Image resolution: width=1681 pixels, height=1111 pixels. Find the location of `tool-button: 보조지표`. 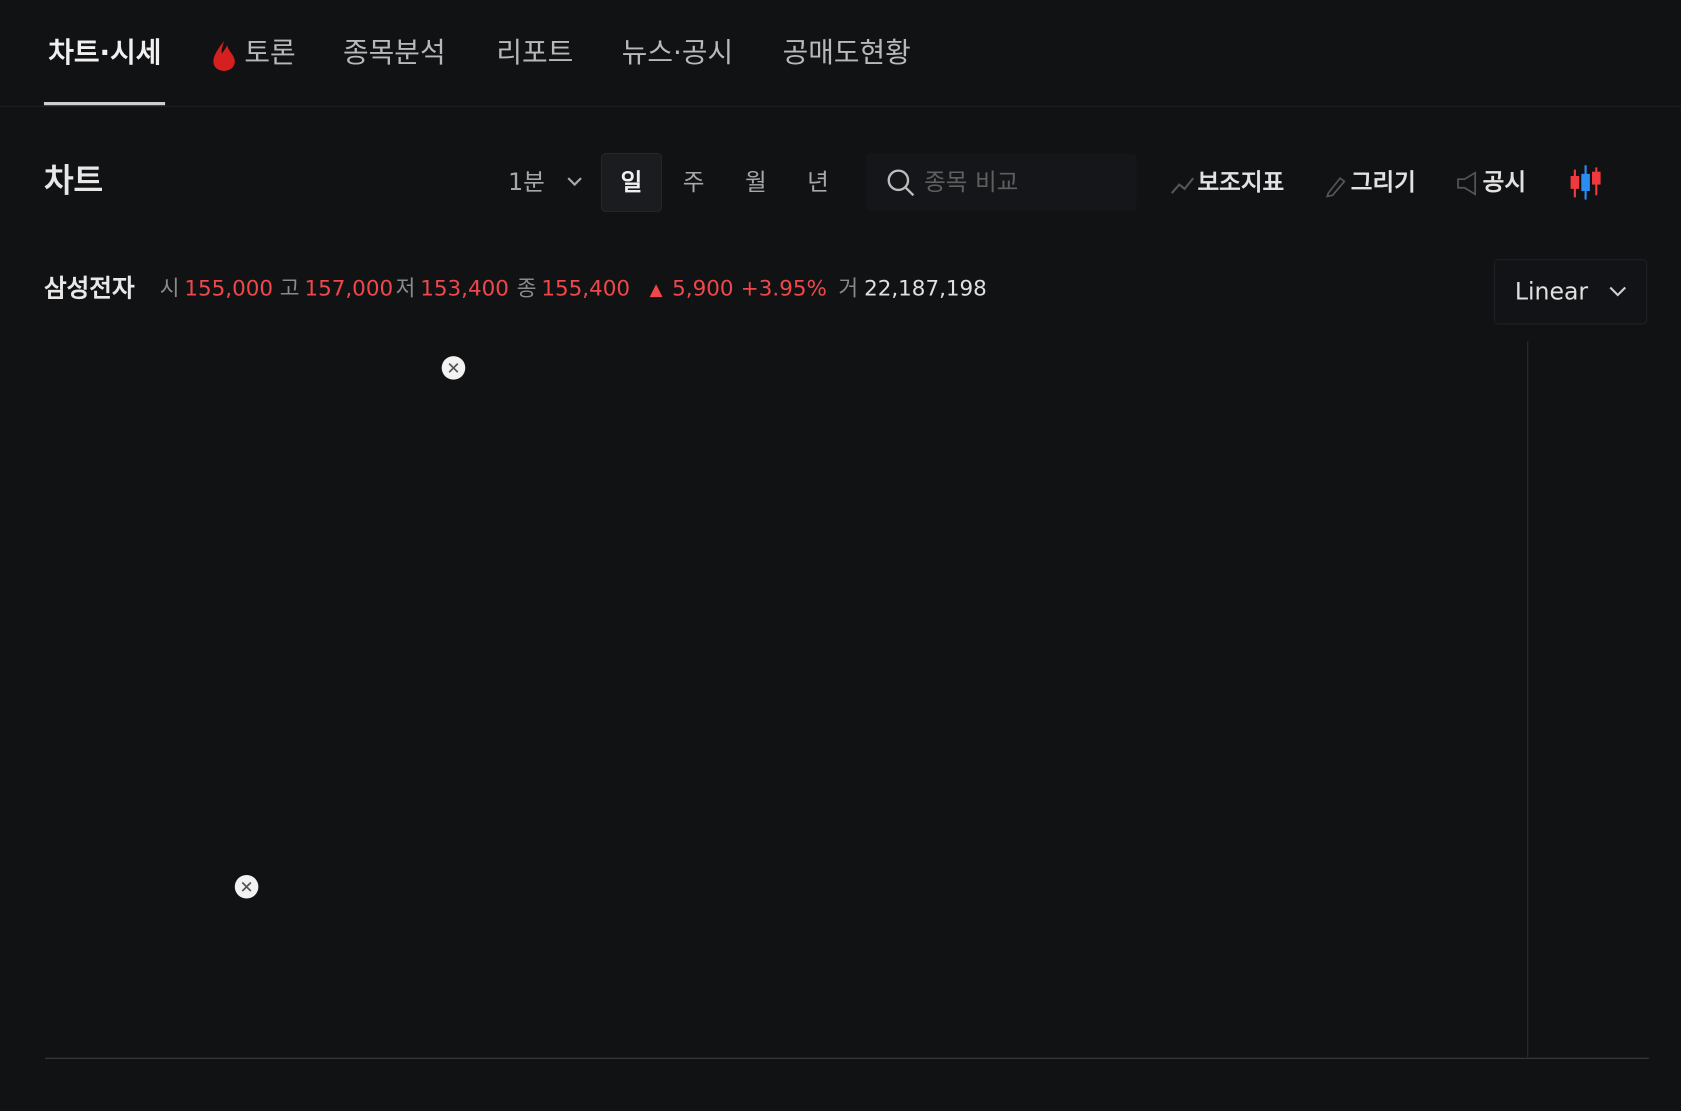

tool-button: 보조지표 is located at coordinates (1240, 182).